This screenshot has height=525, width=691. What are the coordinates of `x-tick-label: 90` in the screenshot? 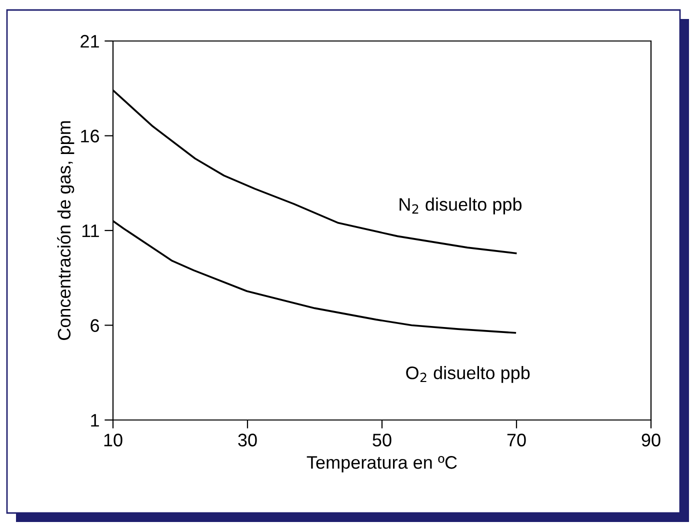 It's located at (651, 440).